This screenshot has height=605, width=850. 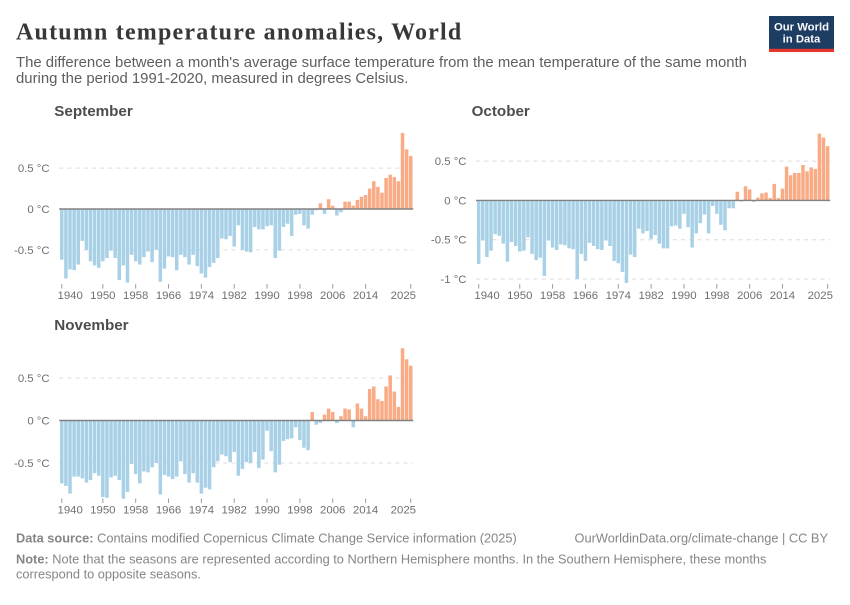 I want to click on svg-text: November, so click(x=91, y=325).